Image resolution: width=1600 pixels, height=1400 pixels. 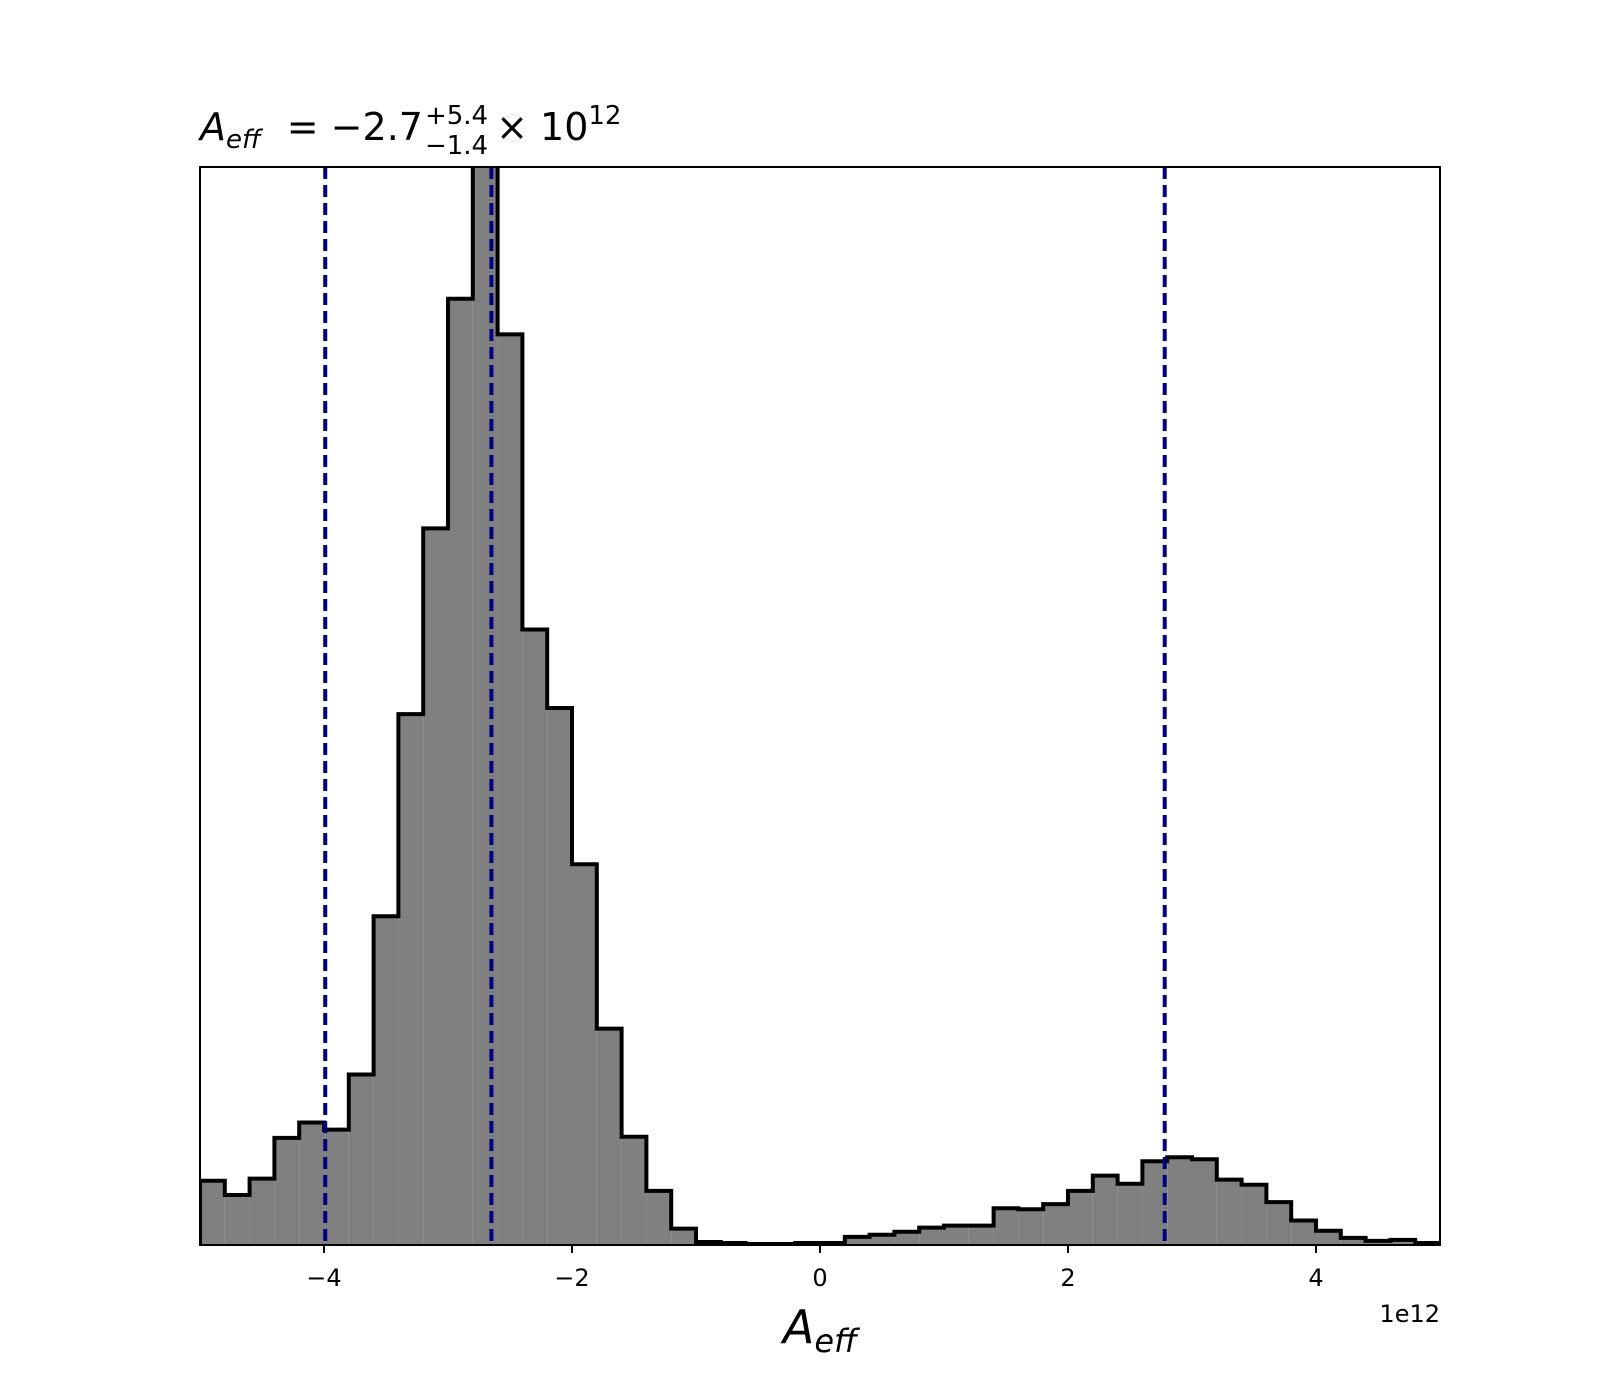 I want to click on title-exponent: 12, so click(x=604, y=116).